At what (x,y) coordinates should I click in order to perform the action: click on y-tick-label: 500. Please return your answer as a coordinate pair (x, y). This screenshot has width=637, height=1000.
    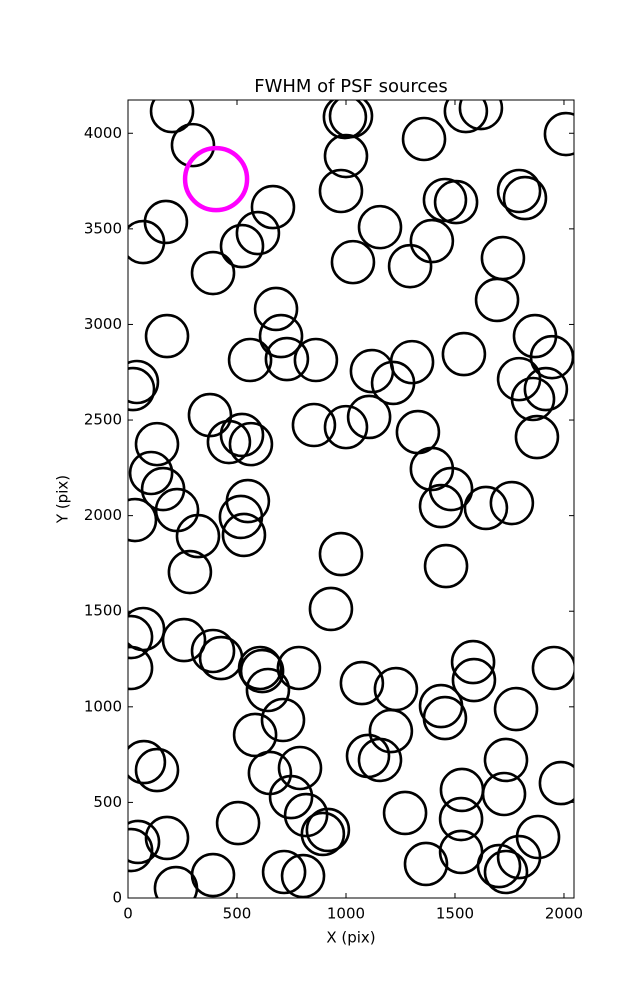
    Looking at the image, I should click on (107, 802).